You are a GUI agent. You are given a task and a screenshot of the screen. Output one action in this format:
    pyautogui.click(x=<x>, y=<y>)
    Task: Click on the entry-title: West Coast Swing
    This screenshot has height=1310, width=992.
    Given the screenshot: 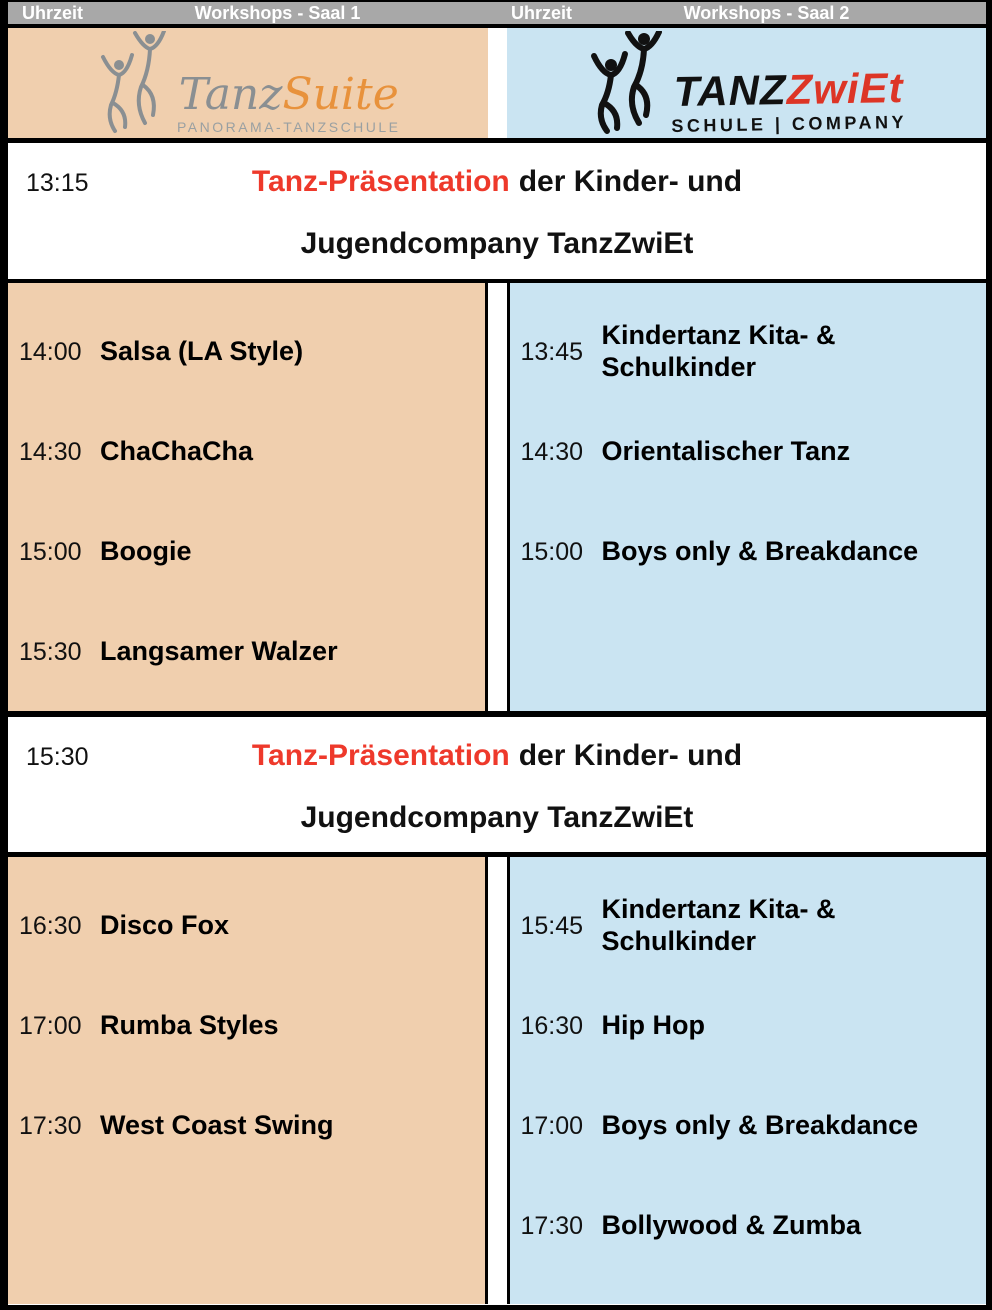 What is the action you would take?
    pyautogui.click(x=217, y=1125)
    